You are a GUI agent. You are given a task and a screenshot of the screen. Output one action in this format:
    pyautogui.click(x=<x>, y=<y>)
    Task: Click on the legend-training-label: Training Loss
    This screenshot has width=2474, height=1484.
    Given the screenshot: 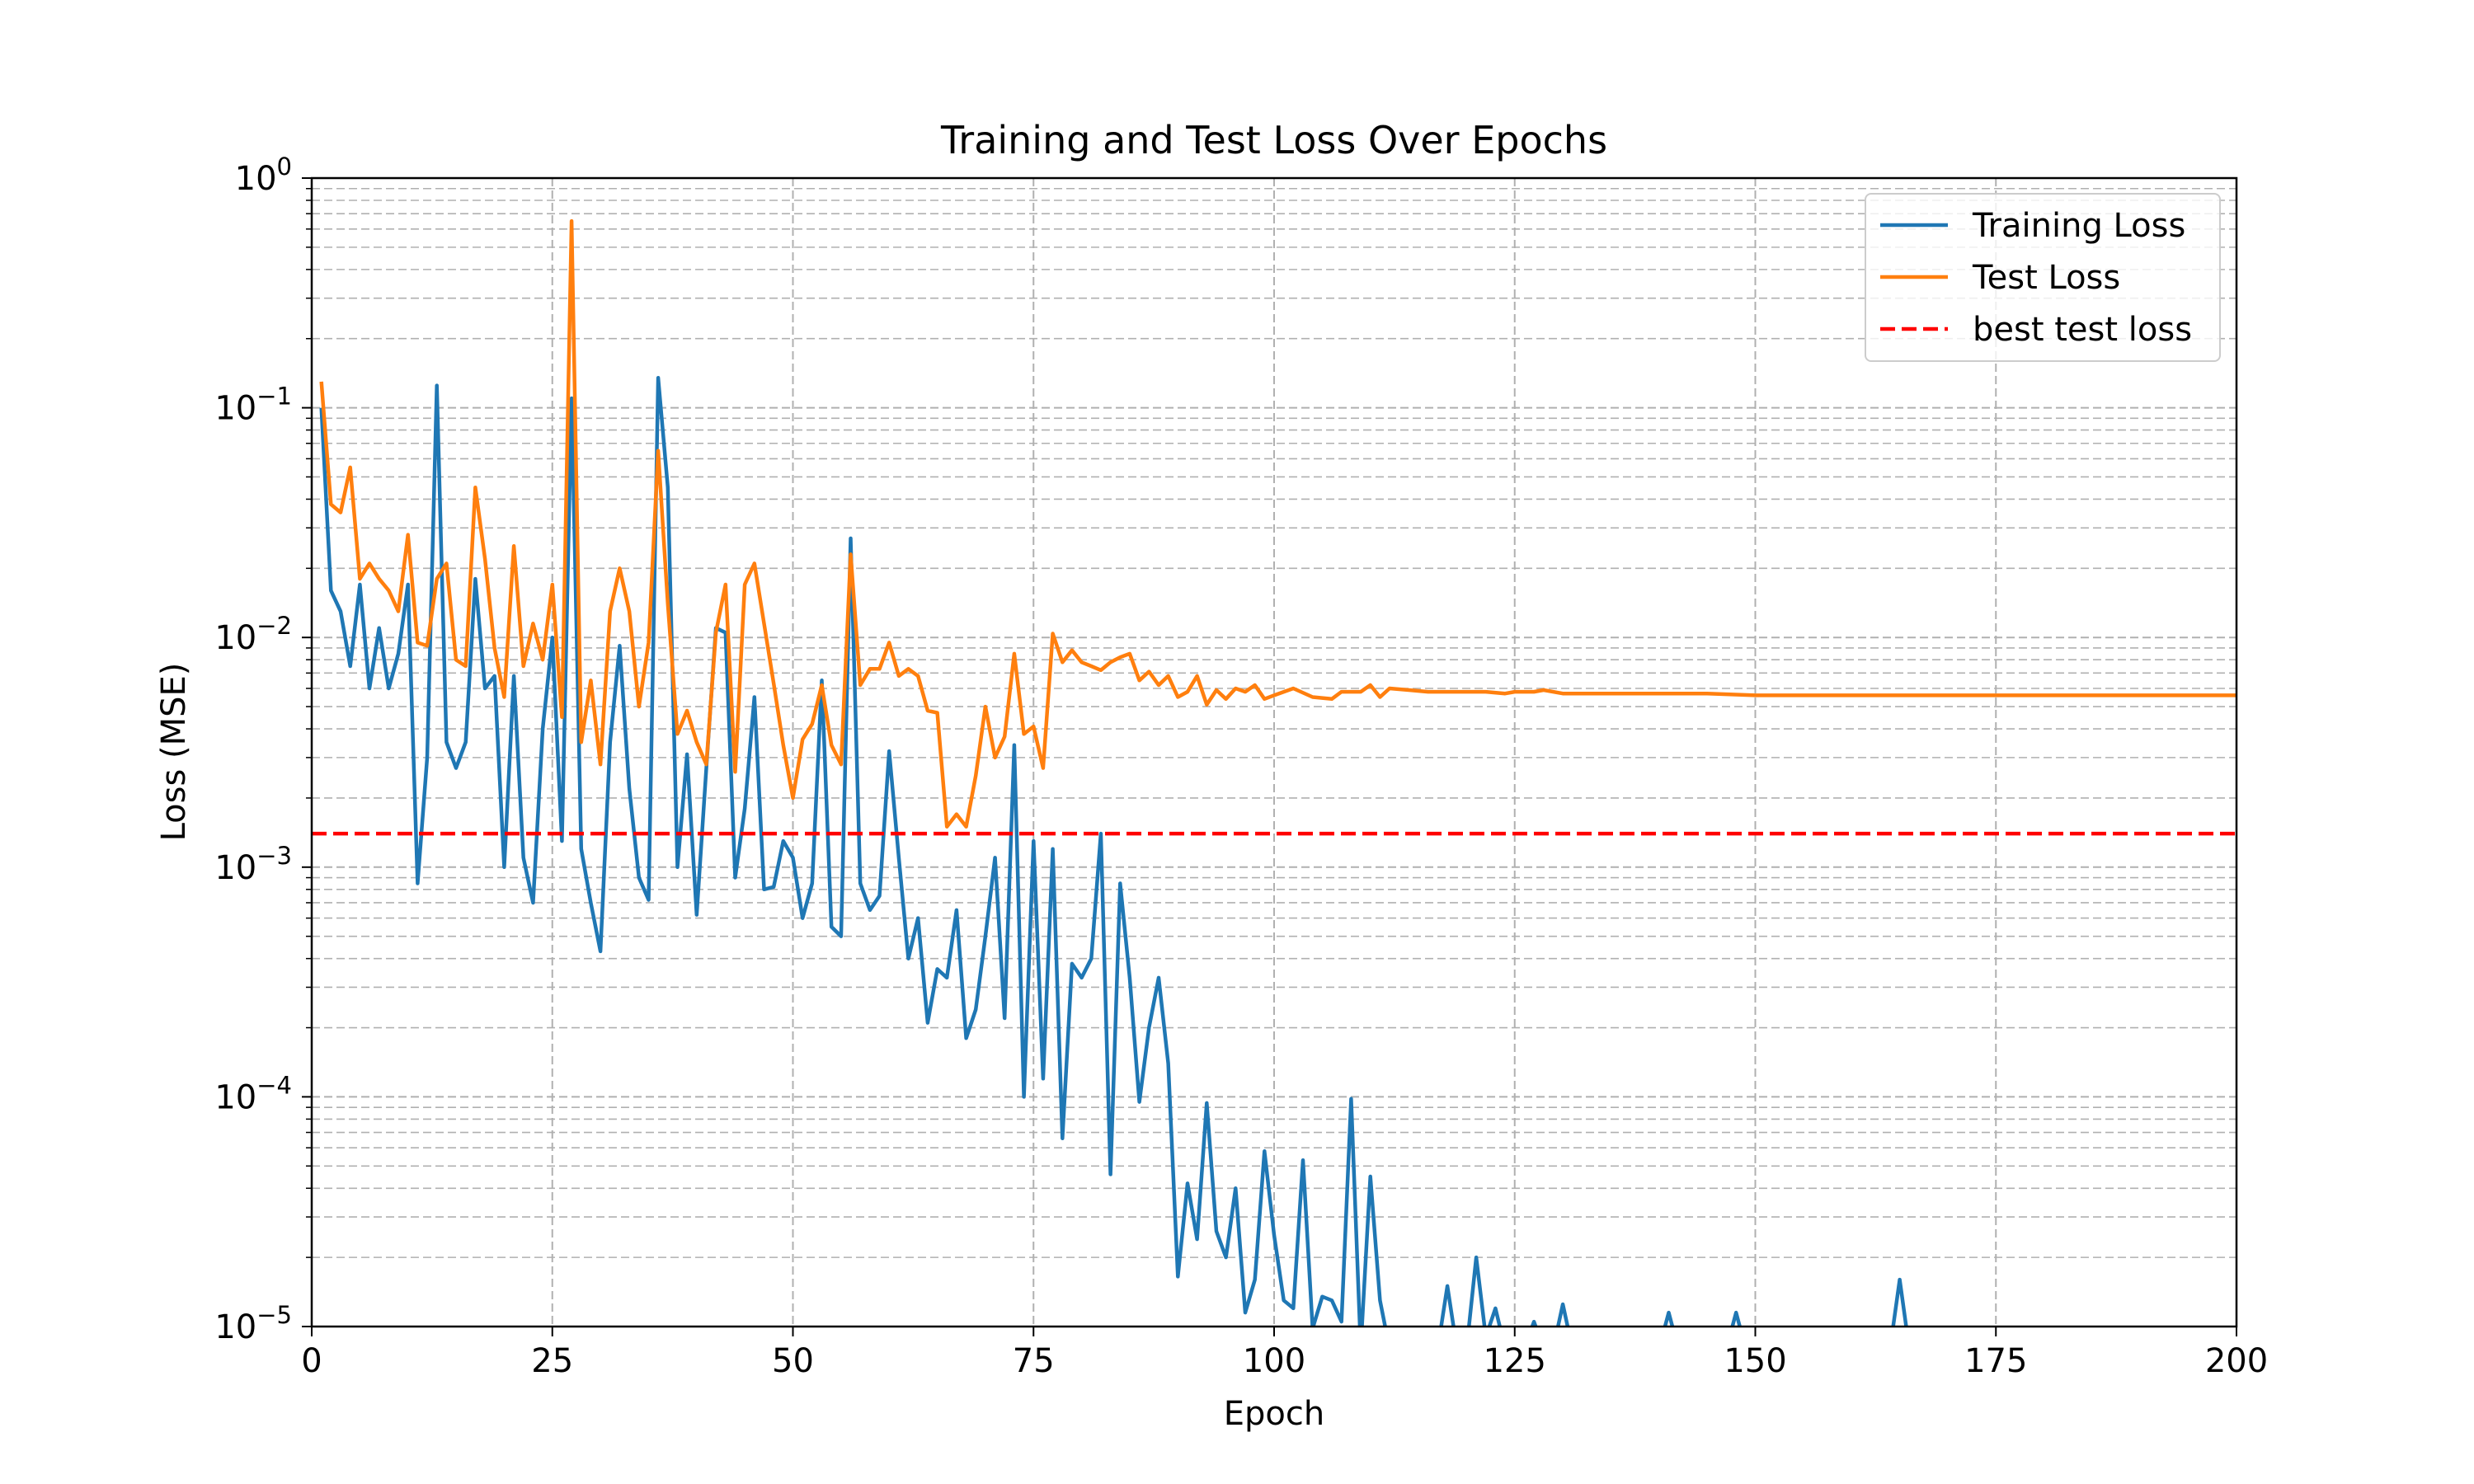 What is the action you would take?
    pyautogui.click(x=2078, y=226)
    